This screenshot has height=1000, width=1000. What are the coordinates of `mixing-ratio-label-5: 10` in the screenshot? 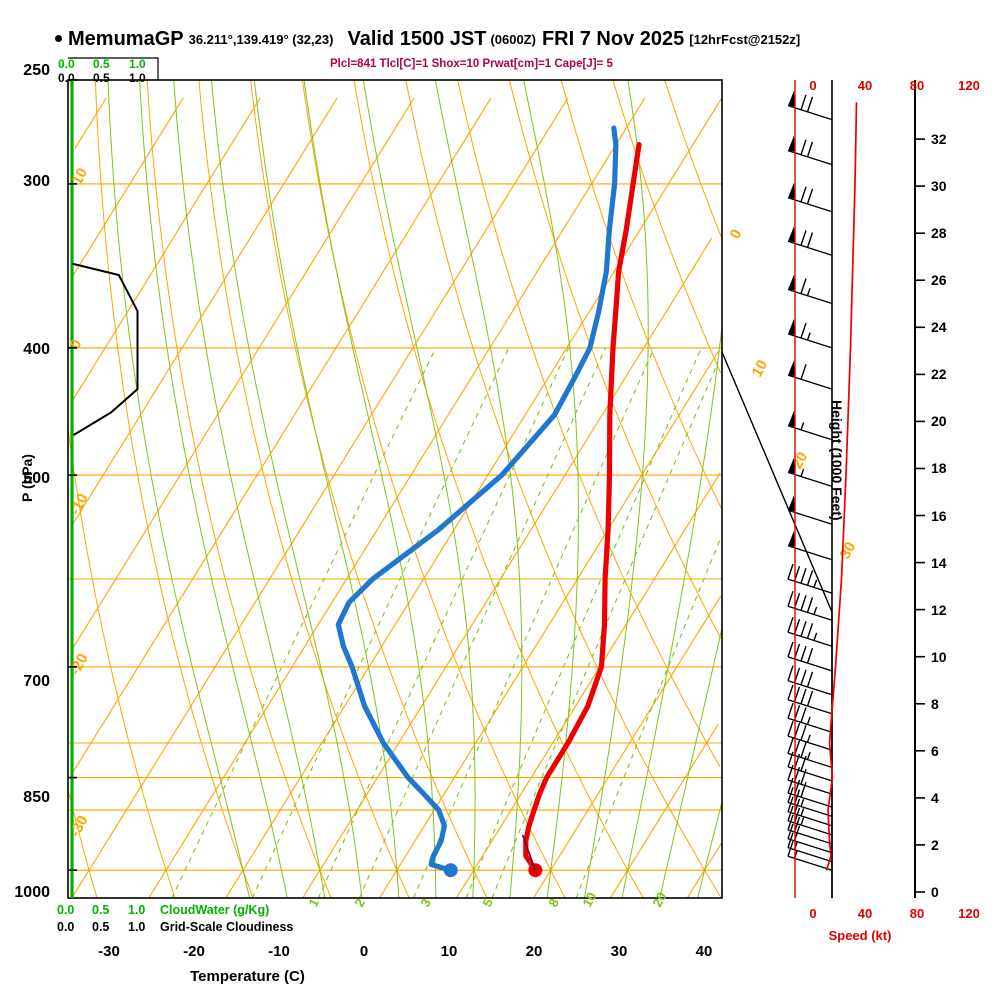 It's located at (589, 900).